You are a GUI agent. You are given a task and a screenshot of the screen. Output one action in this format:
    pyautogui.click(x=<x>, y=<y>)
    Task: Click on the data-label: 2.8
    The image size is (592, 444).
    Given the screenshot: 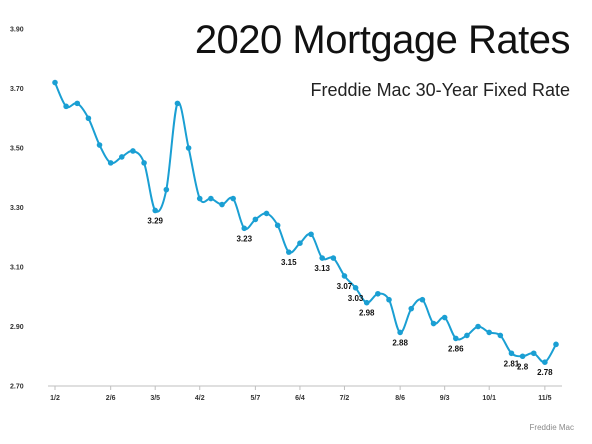 What is the action you would take?
    pyautogui.click(x=523, y=366)
    